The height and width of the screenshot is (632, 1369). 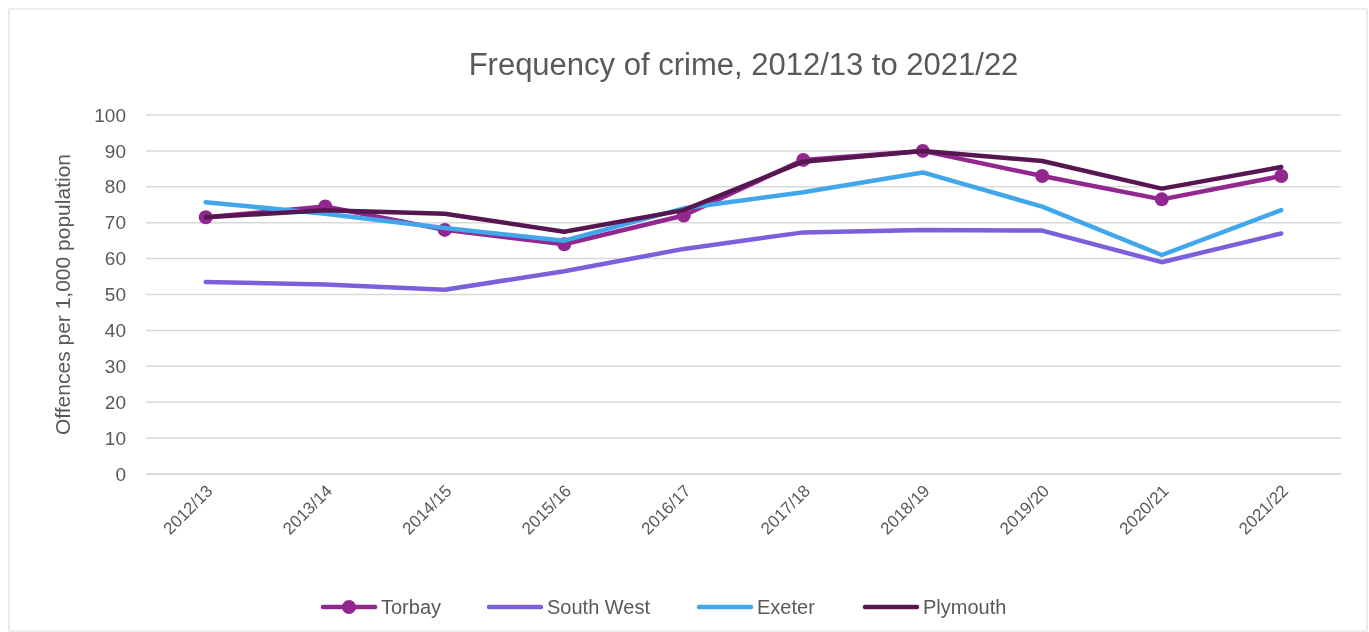 What do you see at coordinates (115, 223) in the screenshot?
I see `y-tick-label: 70` at bounding box center [115, 223].